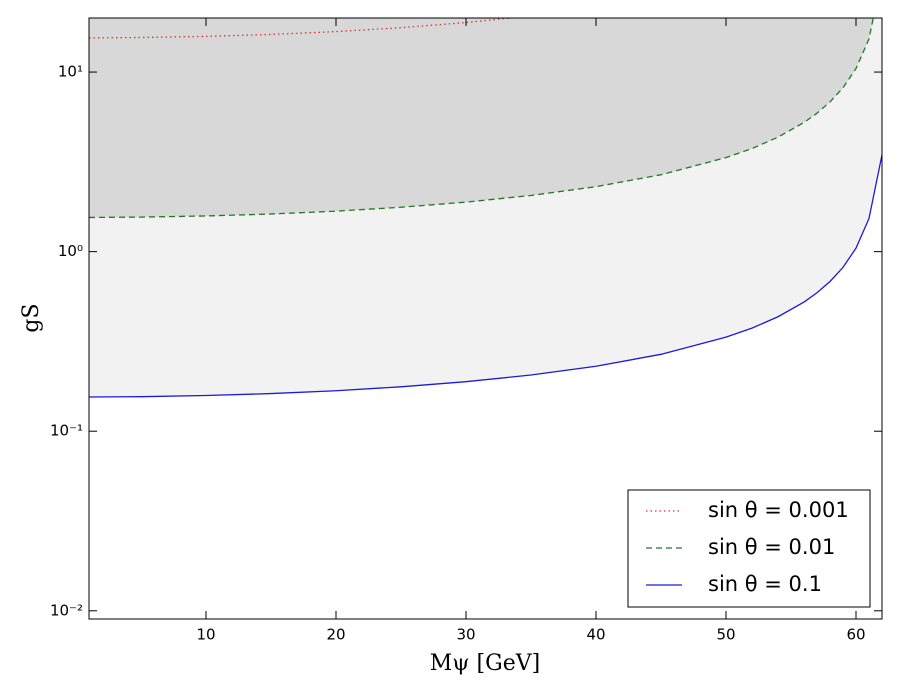 The height and width of the screenshot is (700, 900). What do you see at coordinates (465, 635) in the screenshot?
I see `x-tick-label: 30` at bounding box center [465, 635].